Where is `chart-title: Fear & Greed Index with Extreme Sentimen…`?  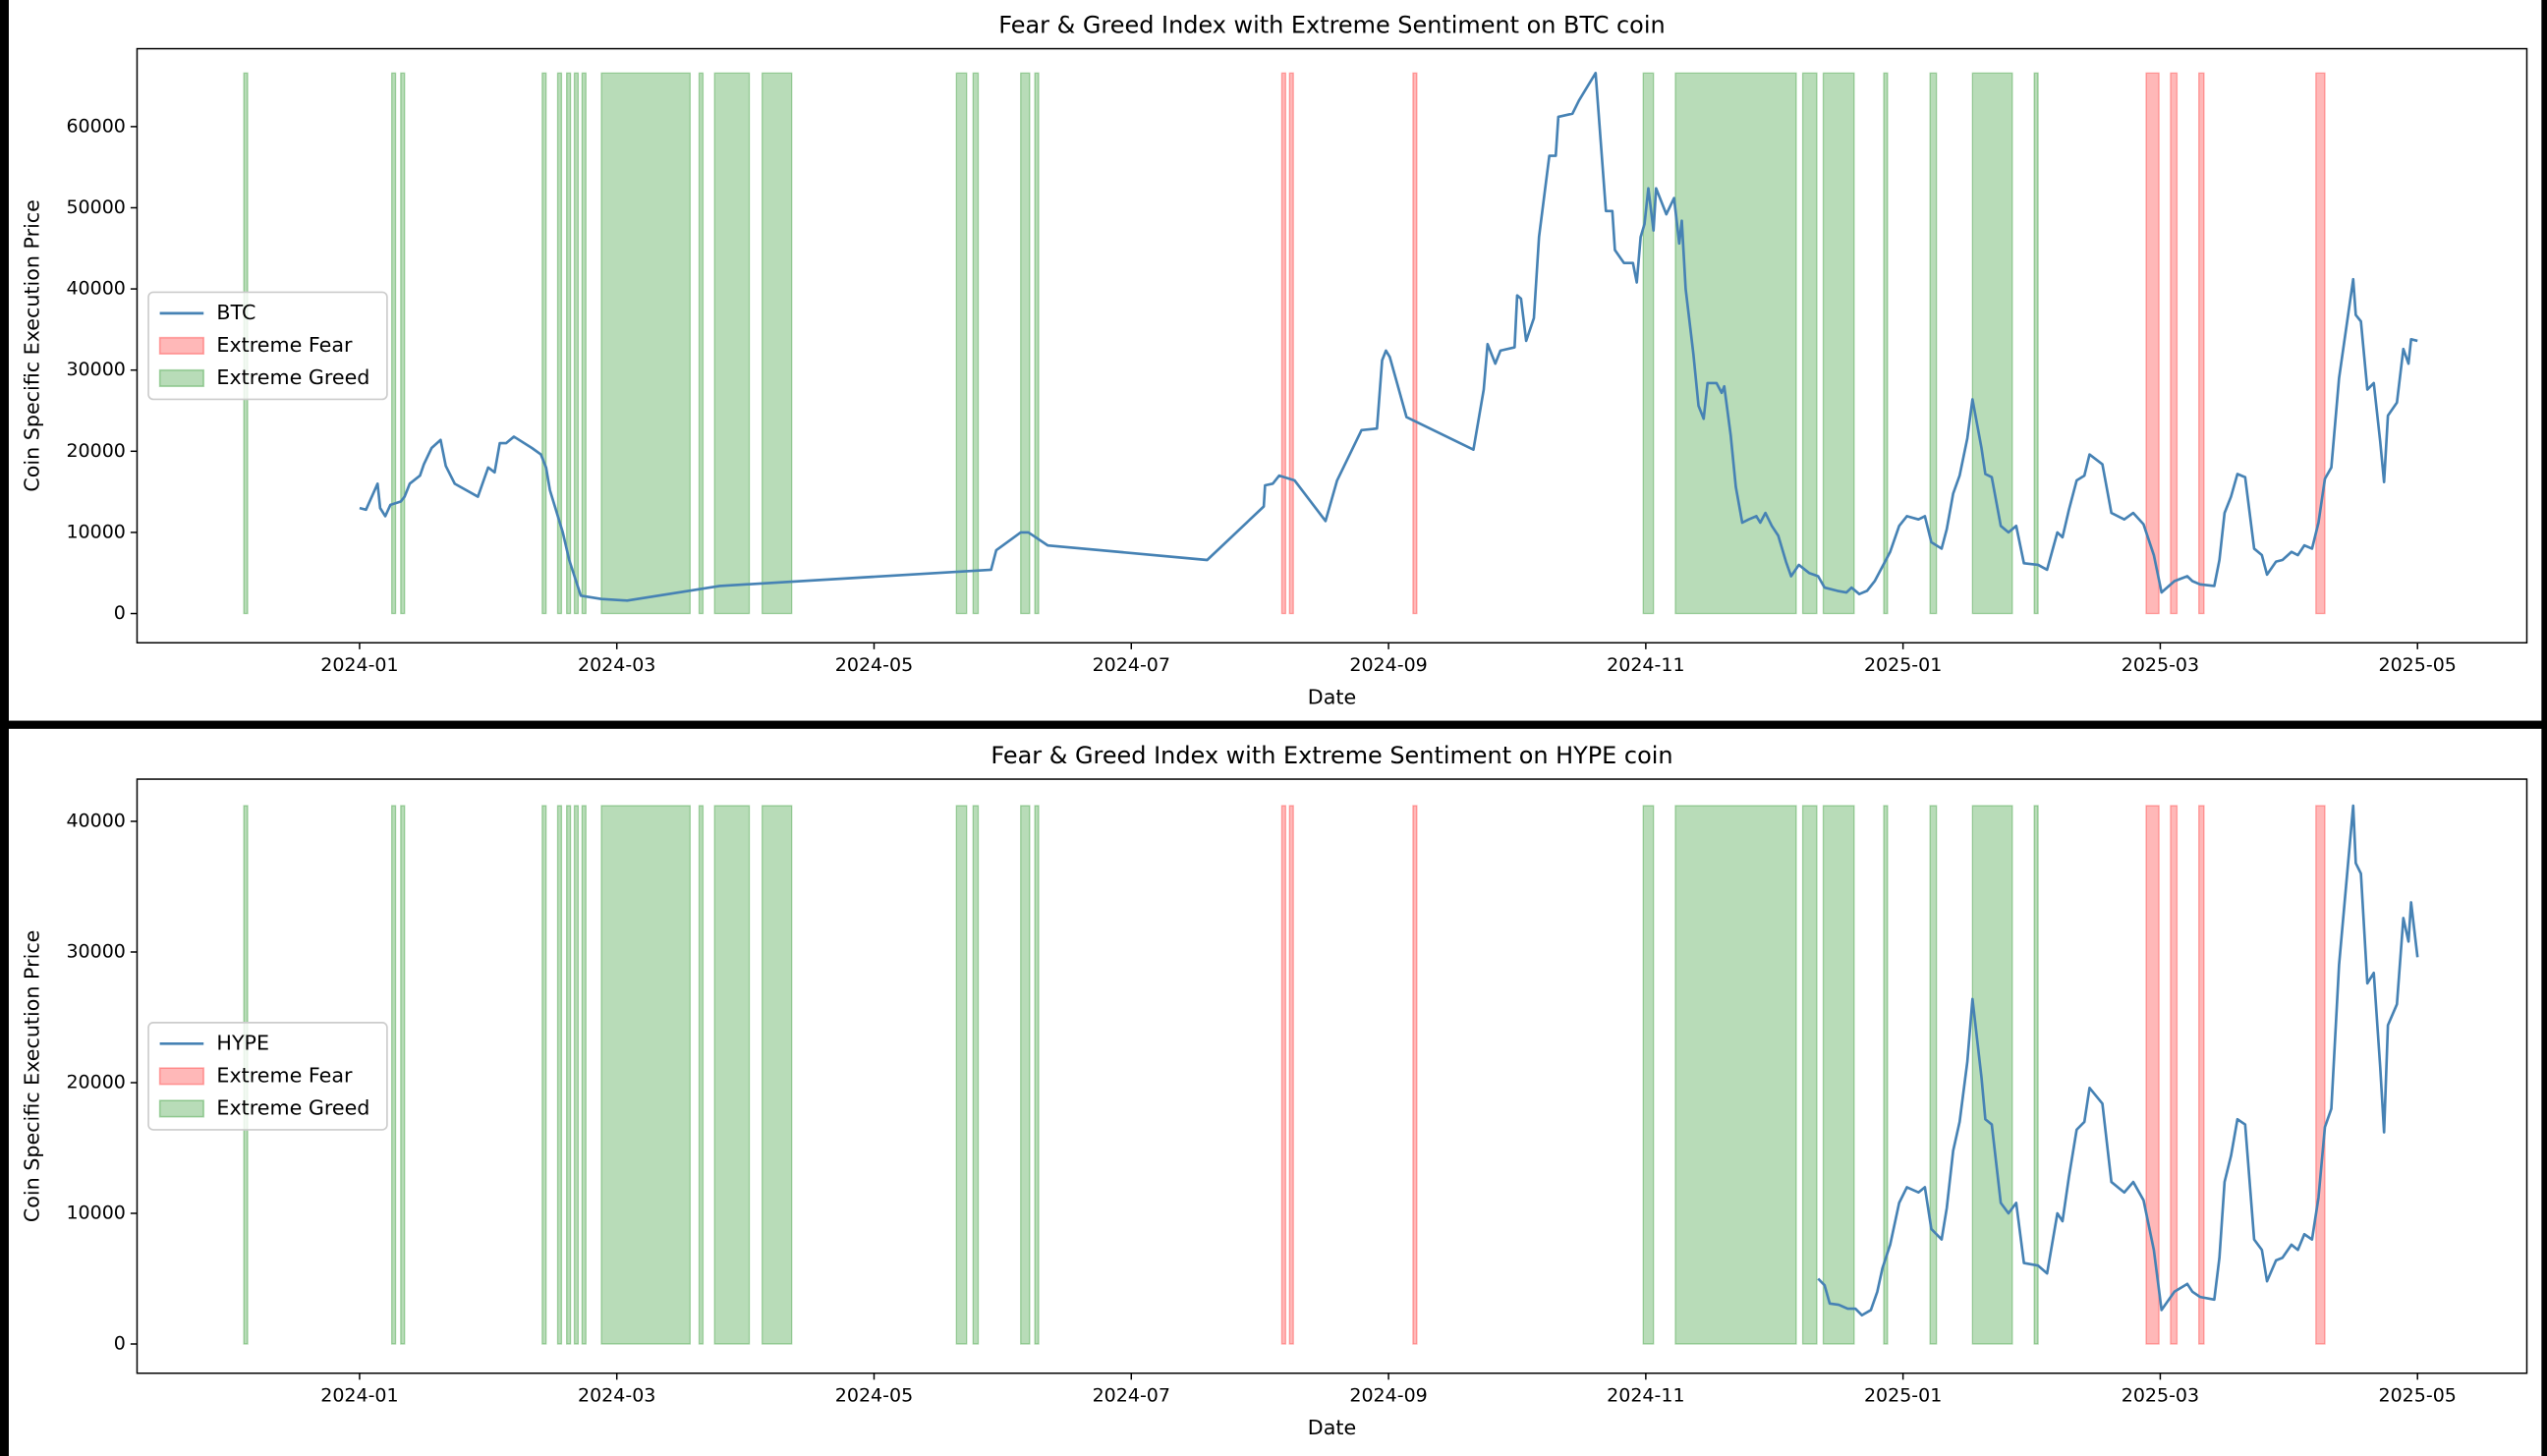 chart-title: Fear & Greed Index with Extreme Sentimen… is located at coordinates (1331, 24).